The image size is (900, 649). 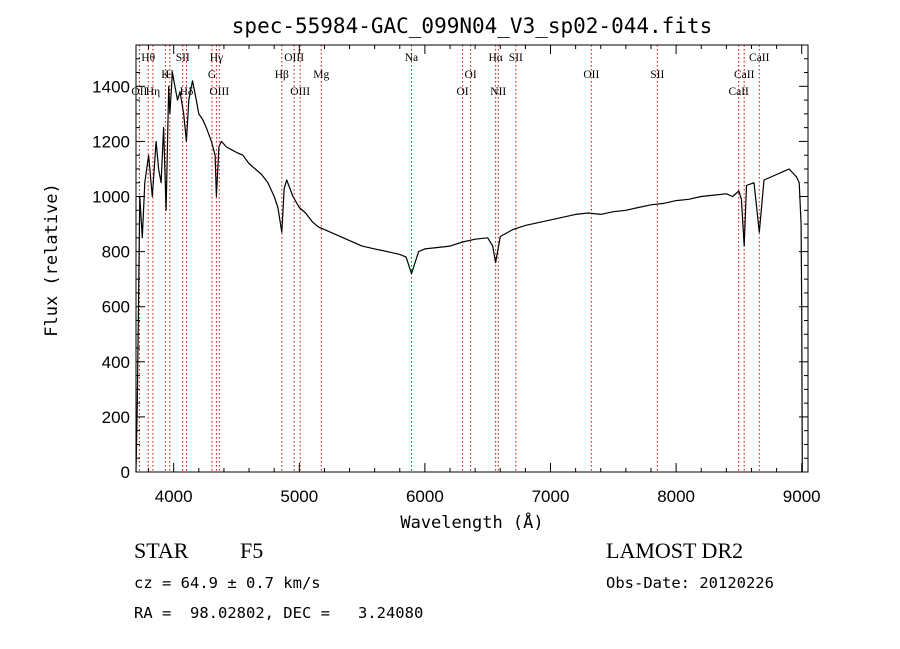 I want to click on line-label: Hα, so click(x=495, y=58).